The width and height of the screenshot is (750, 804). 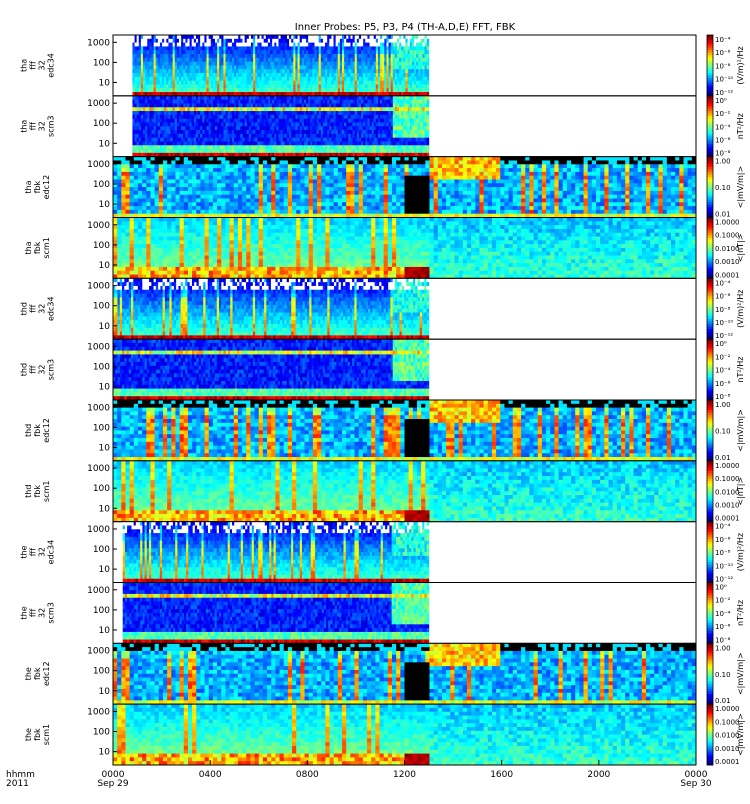 I want to click on colorbar-tick-label: 10⁻⁸, so click(x=723, y=66).